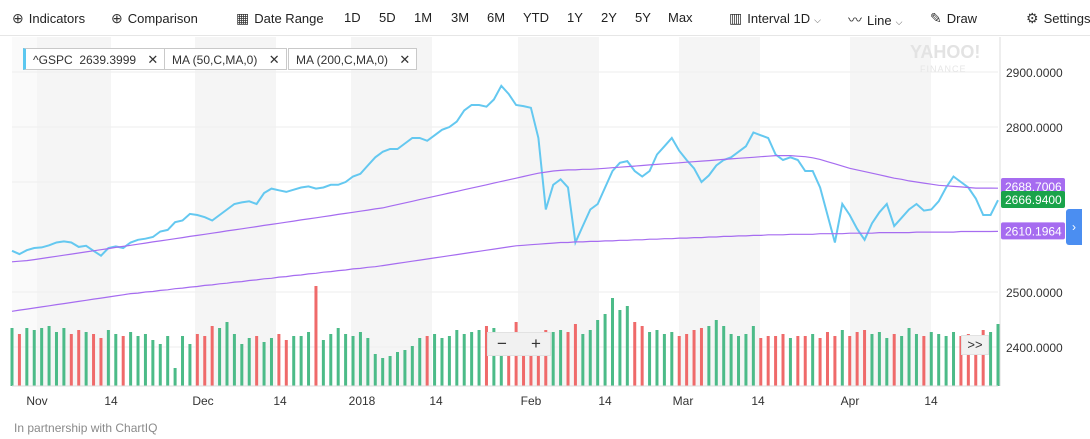 The width and height of the screenshot is (1090, 439). Describe the element at coordinates (1074, 227) in the screenshot. I see `expand-panel-tab: ›` at that location.